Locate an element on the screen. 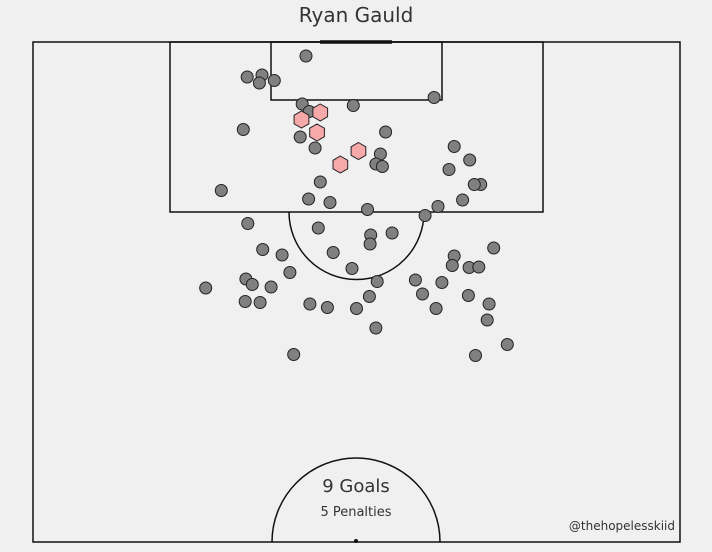 This screenshot has width=712, height=552. player-name-title: Ryan Gauld is located at coordinates (356, 15).